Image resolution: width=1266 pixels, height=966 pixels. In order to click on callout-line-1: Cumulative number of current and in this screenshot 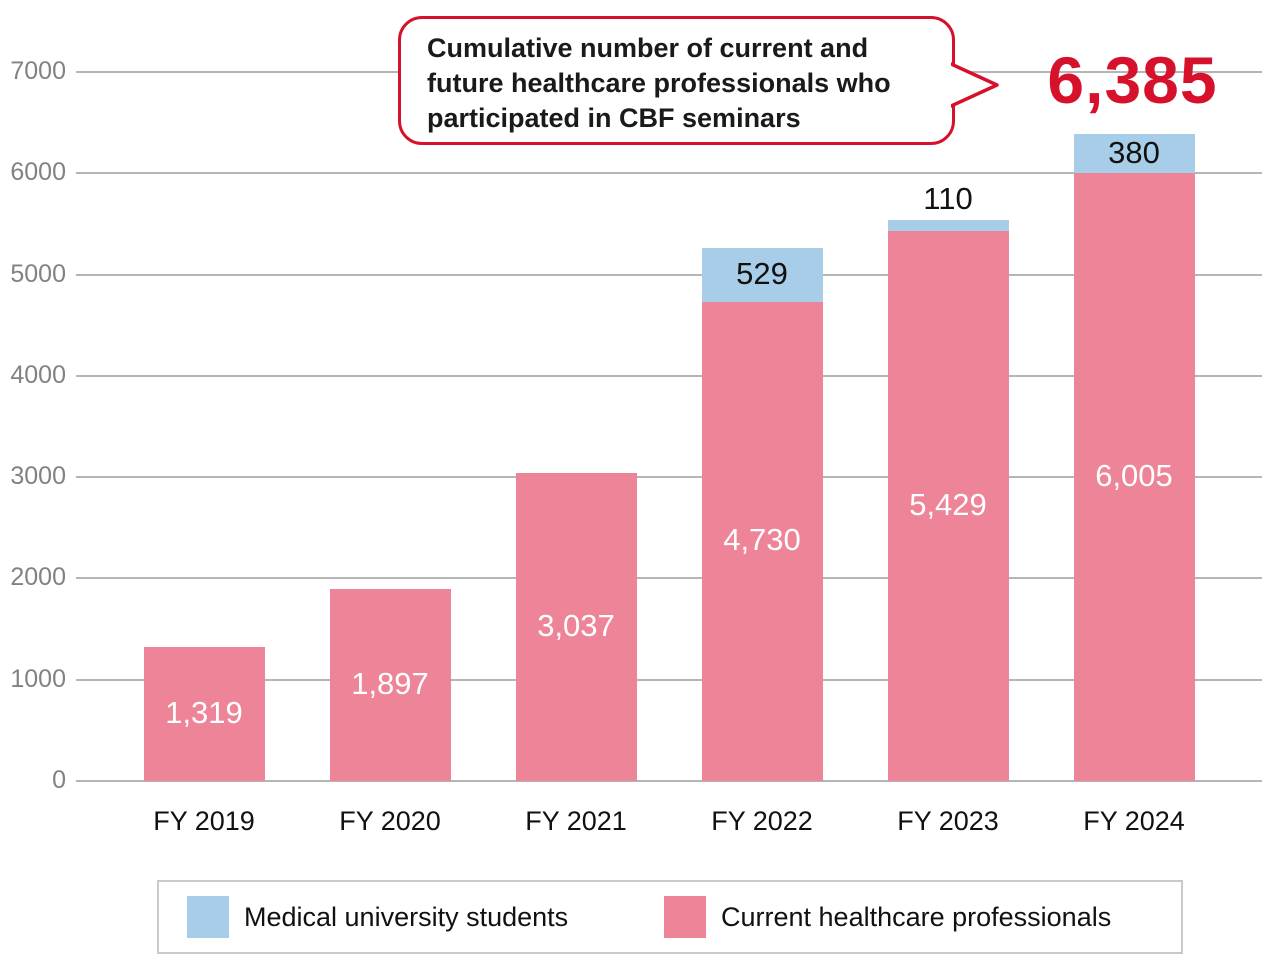, I will do `click(648, 48)`.